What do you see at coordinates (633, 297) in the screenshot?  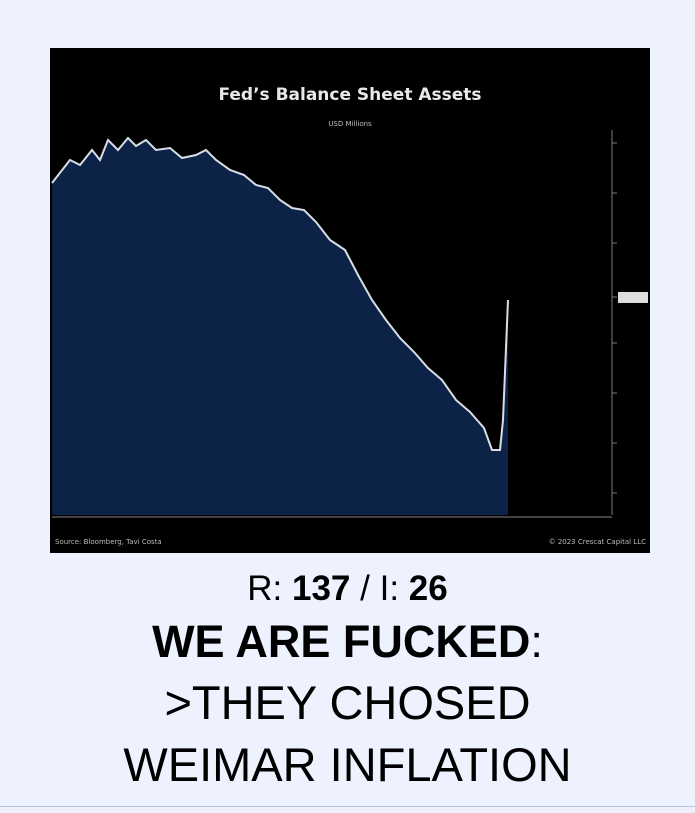 I see `last-value-tag` at bounding box center [633, 297].